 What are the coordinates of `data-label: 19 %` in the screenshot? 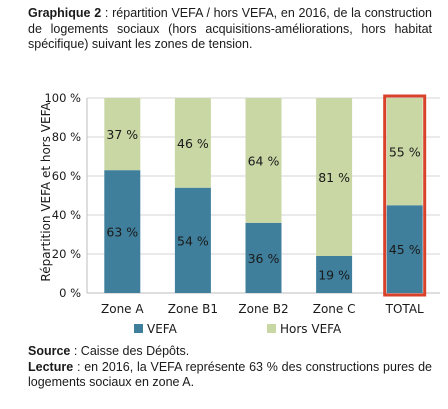 It's located at (334, 274).